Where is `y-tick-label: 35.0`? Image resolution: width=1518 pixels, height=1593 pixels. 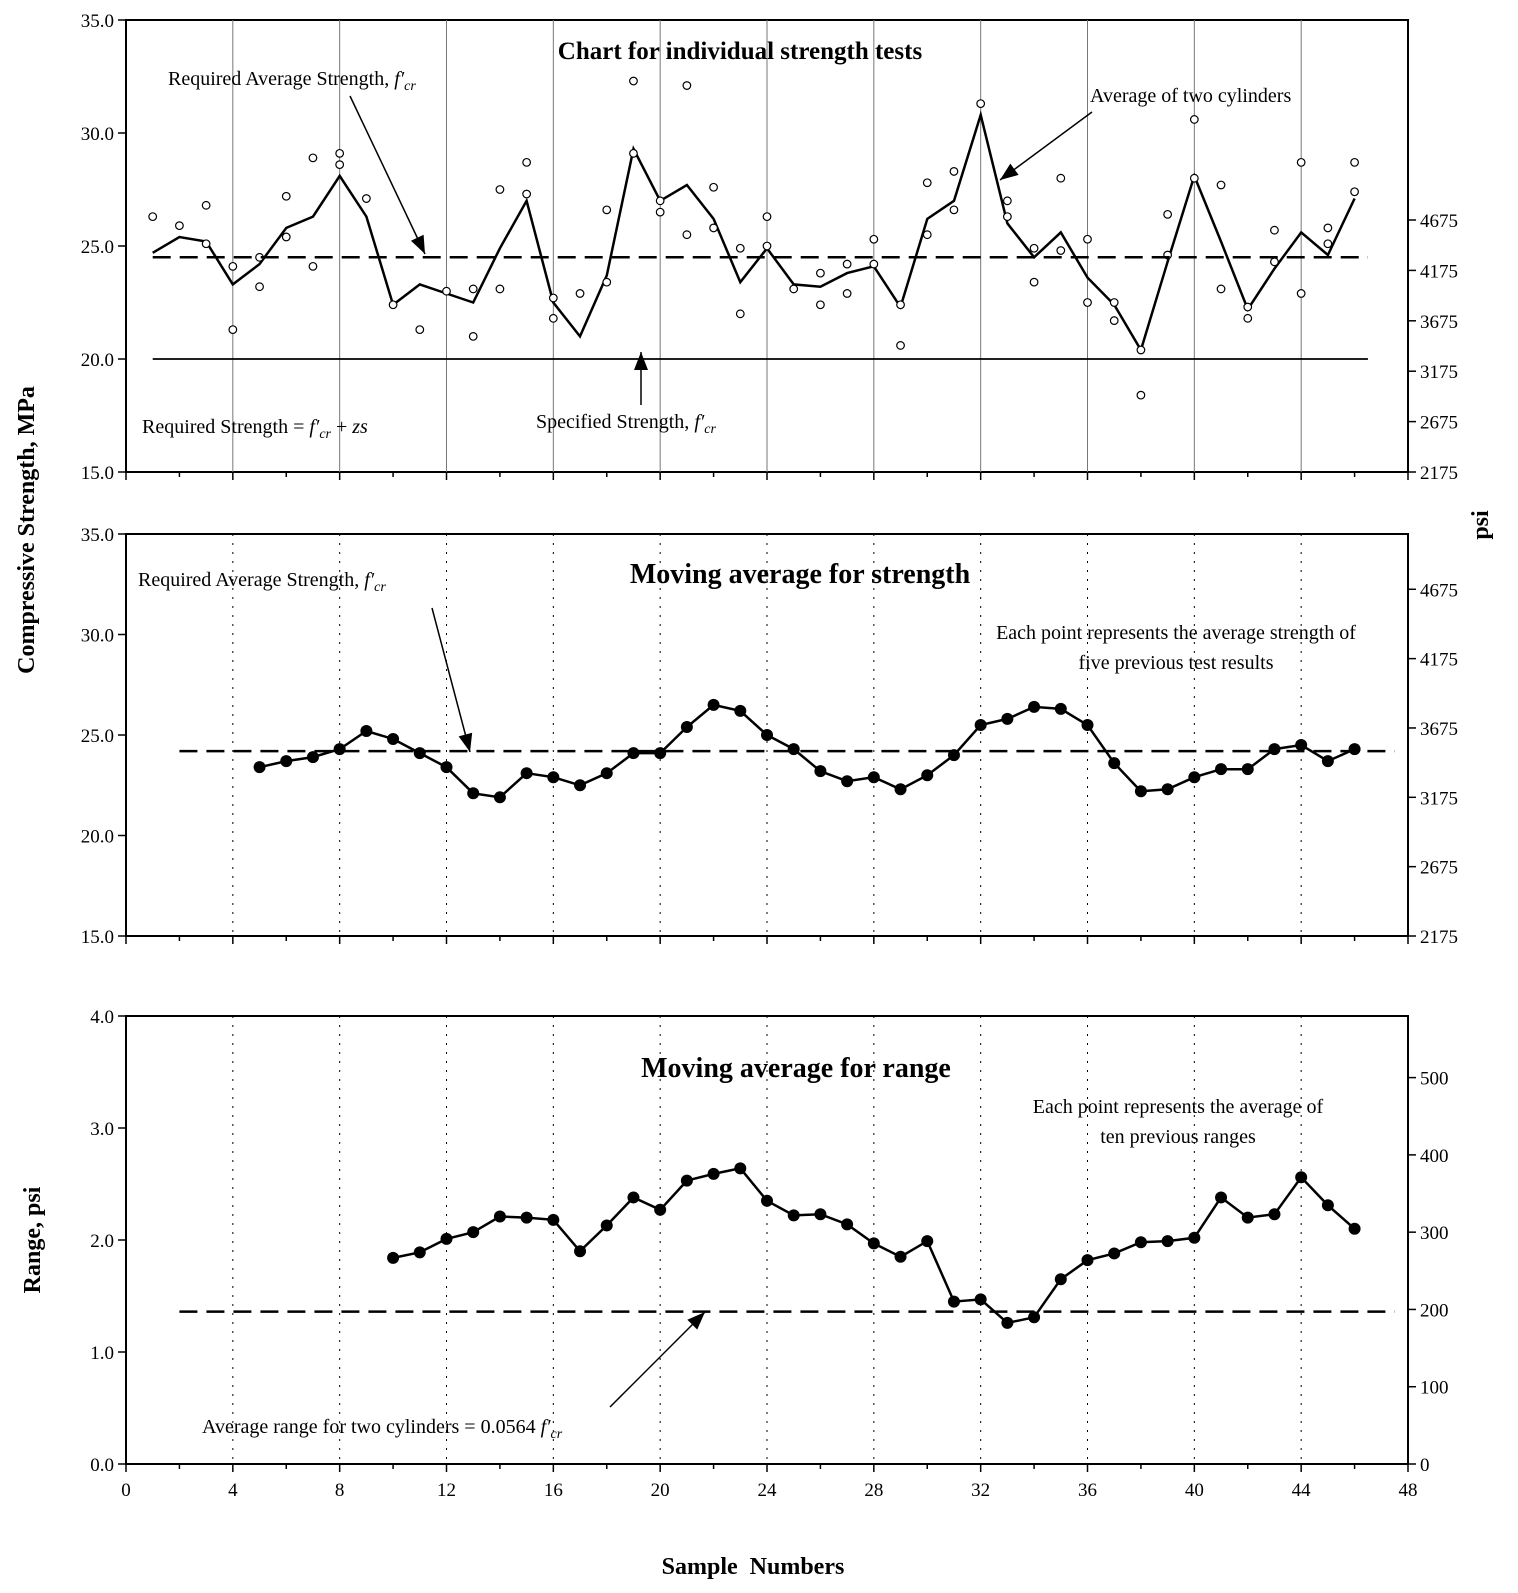 y-tick-label: 35.0 is located at coordinates (97, 21).